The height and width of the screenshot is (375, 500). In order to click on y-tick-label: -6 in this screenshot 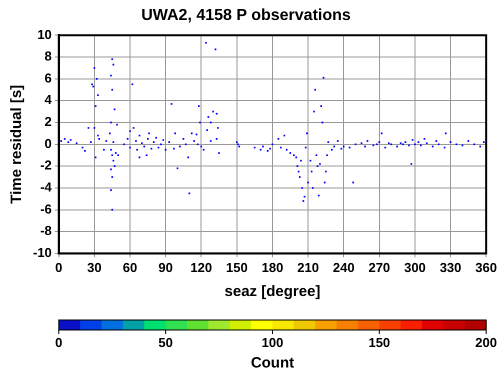, I will do `click(46, 208)`.